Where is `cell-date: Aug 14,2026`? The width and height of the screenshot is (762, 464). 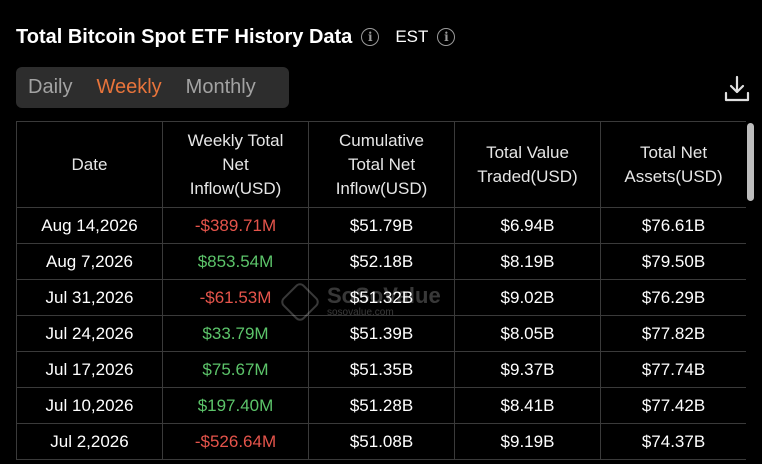
cell-date: Aug 14,2026 is located at coordinates (89, 225).